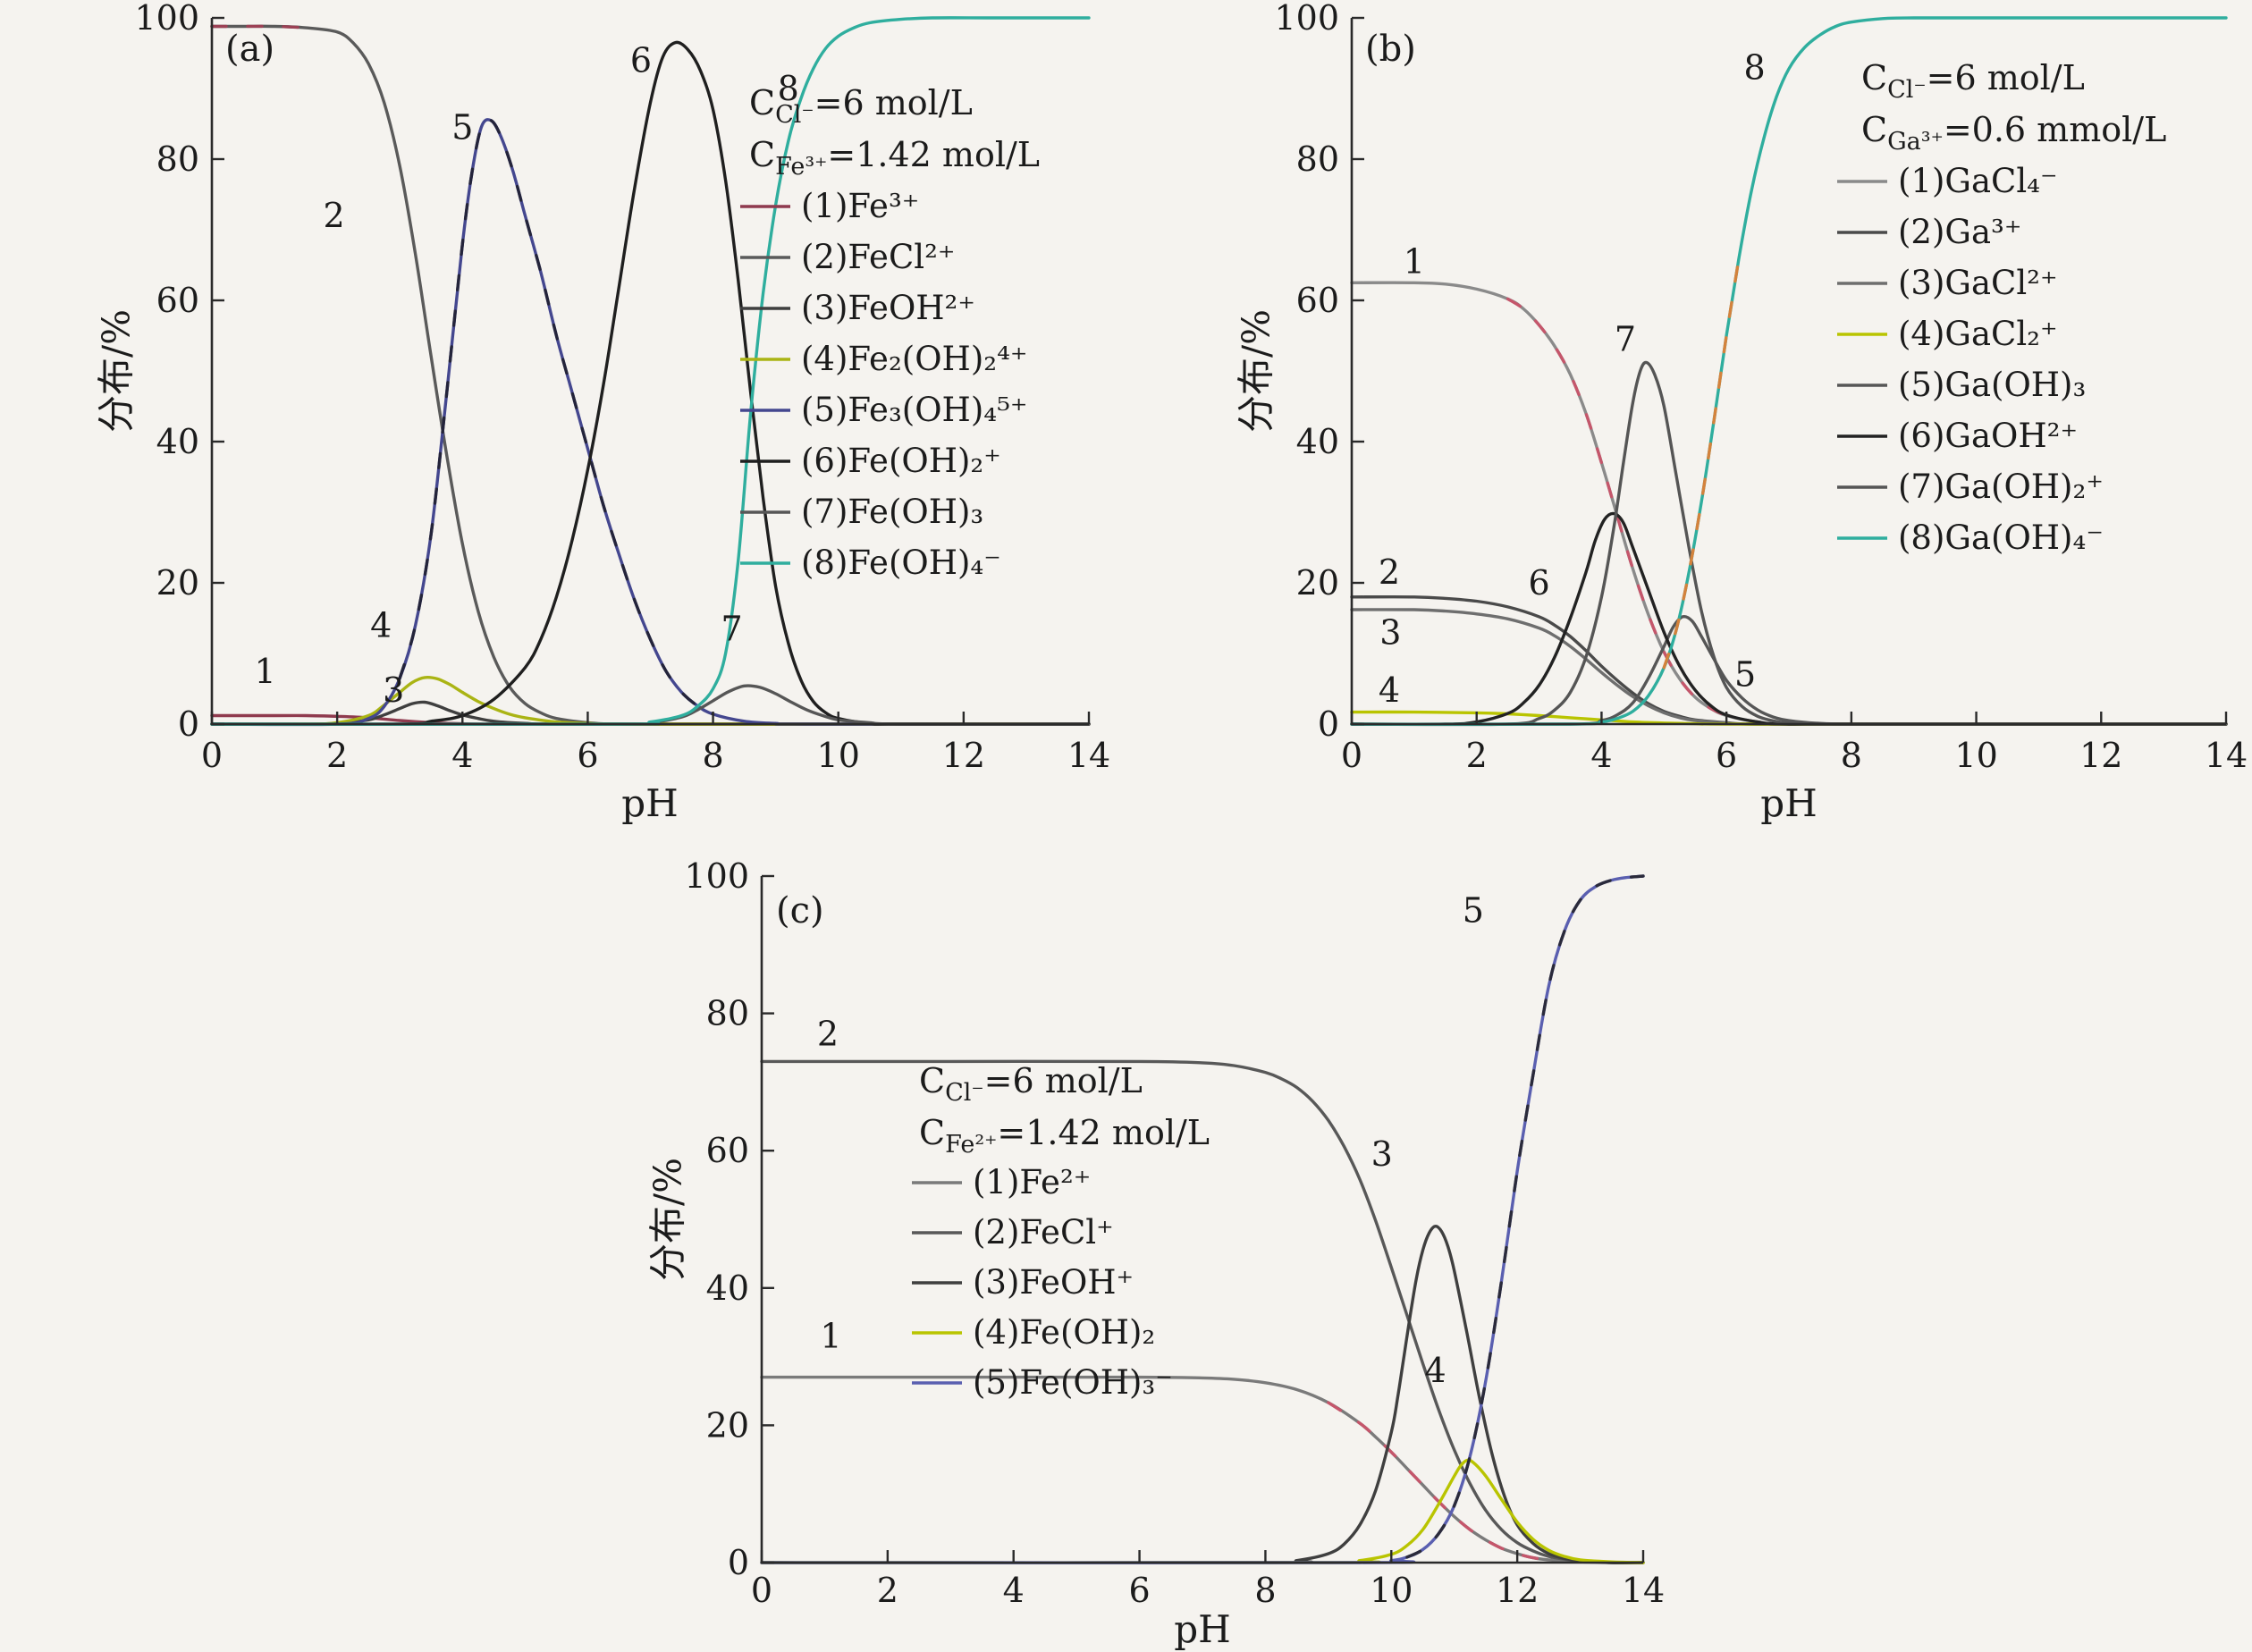 Image resolution: width=2252 pixels, height=1652 pixels. I want to click on legend-label-8: (8)Ga(OH)₄⁻, so click(2001, 537).